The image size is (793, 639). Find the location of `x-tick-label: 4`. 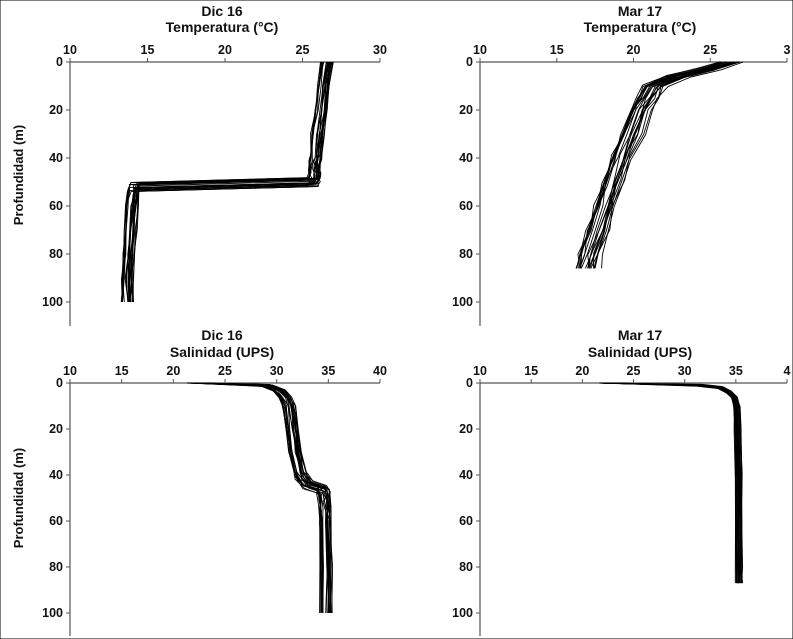

x-tick-label: 4 is located at coordinates (787, 371).